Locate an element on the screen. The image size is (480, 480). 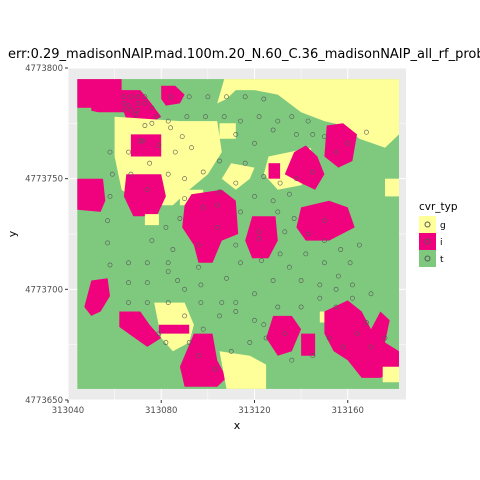
y-tick-label: 4773800 is located at coordinates (44, 69).